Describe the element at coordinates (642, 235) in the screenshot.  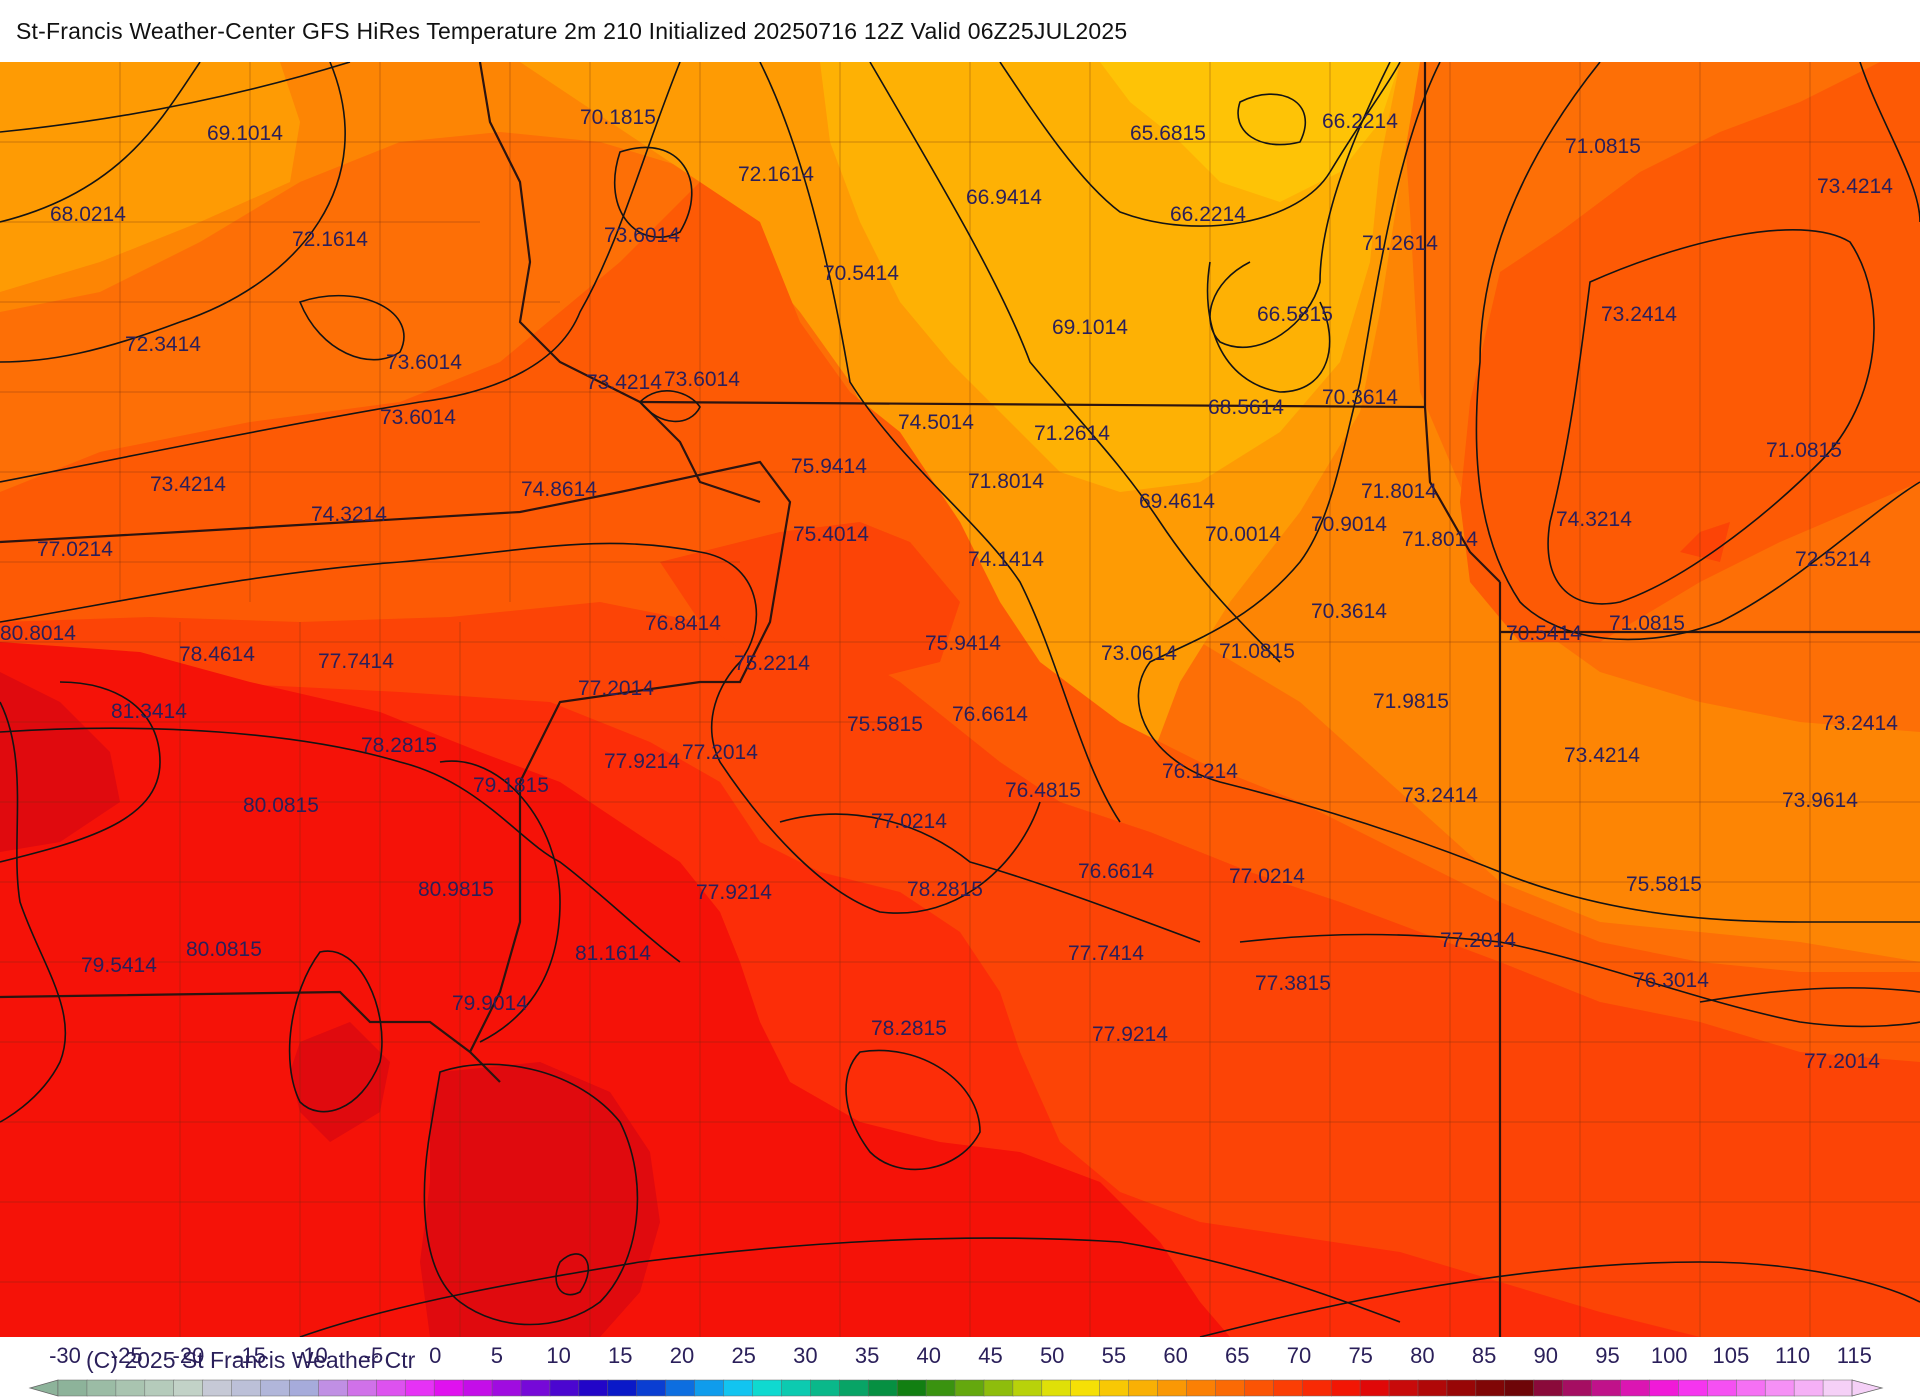
I see `temp-label: 73.6014` at that location.